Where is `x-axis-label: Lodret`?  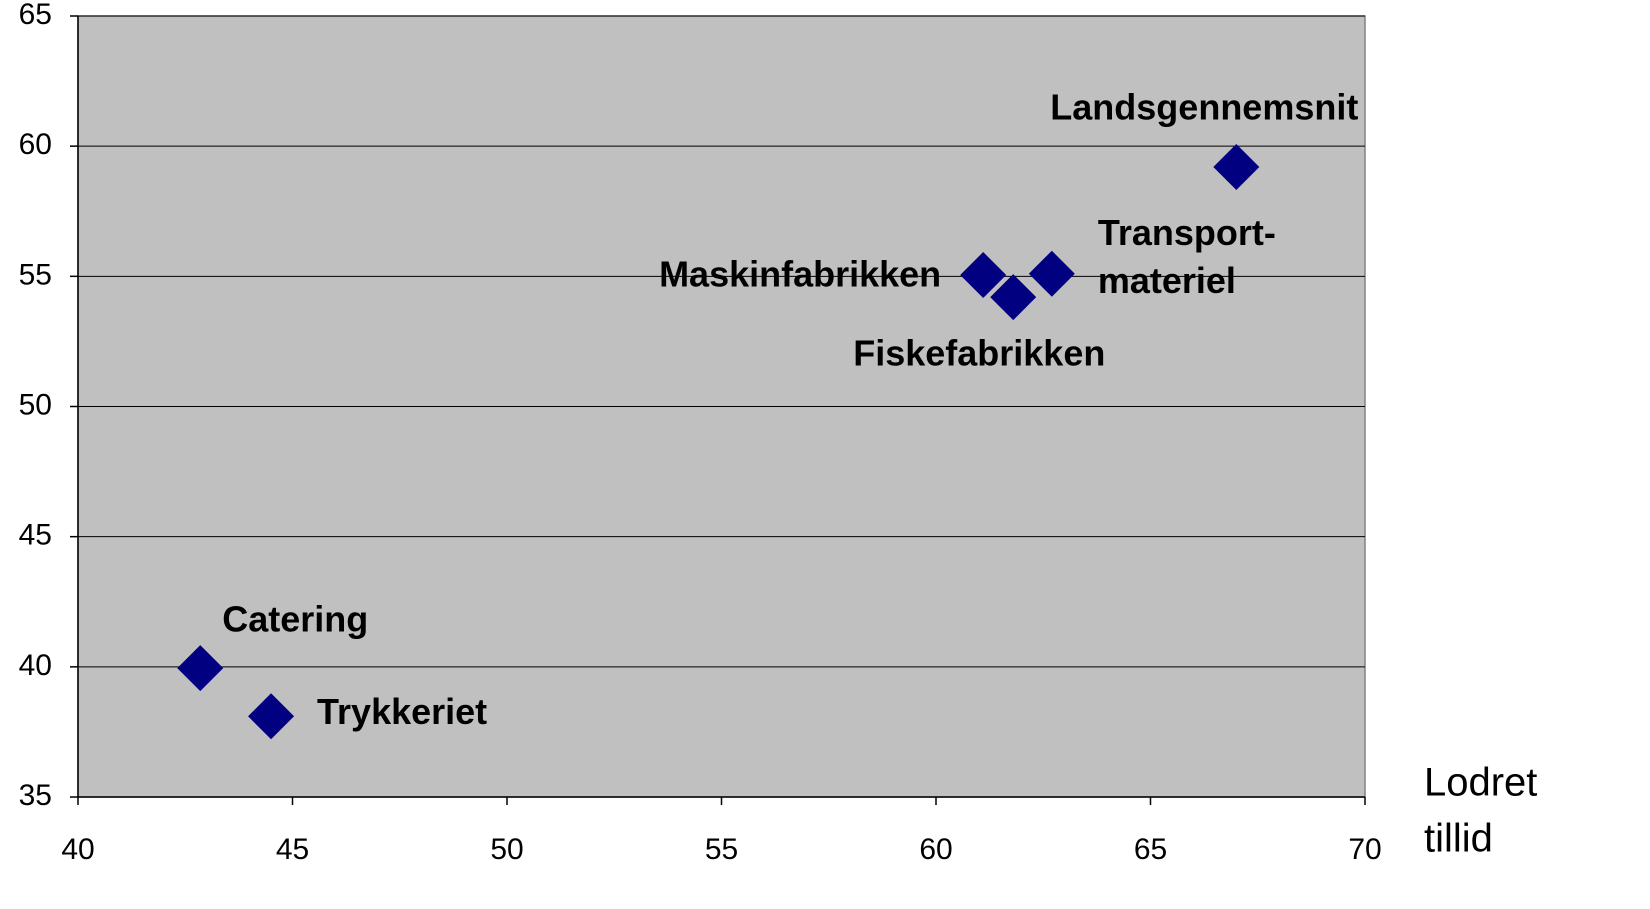
x-axis-label: Lodret is located at coordinates (1480, 783).